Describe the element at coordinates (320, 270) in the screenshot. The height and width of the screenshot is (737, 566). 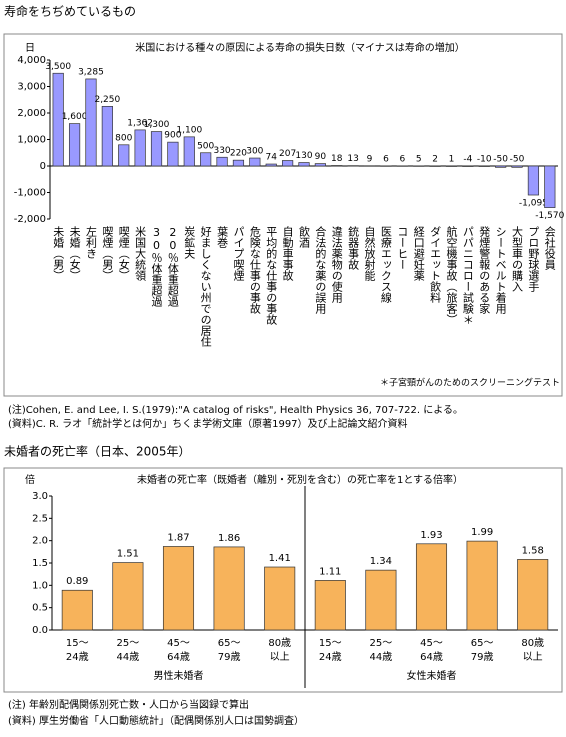
I see `x-tick-label: 合法的な薬の誤用` at that location.